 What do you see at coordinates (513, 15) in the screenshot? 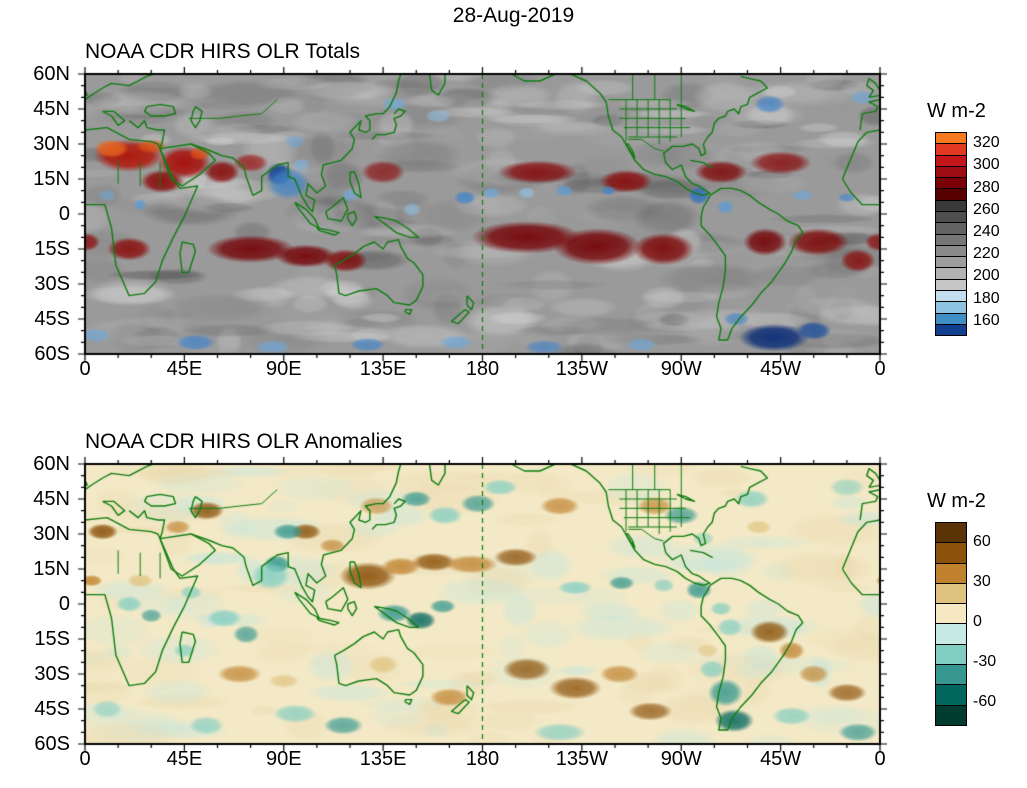
I see `date-title: 28-Aug-2019` at bounding box center [513, 15].